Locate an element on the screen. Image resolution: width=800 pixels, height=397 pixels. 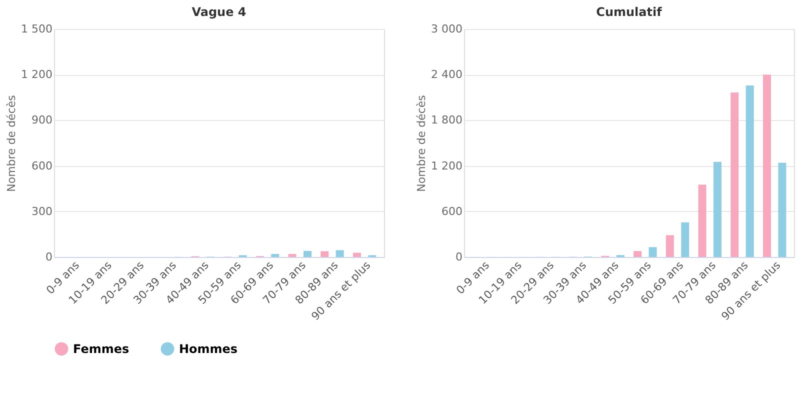
y-tick-label: 3 000 is located at coordinates (446, 29).